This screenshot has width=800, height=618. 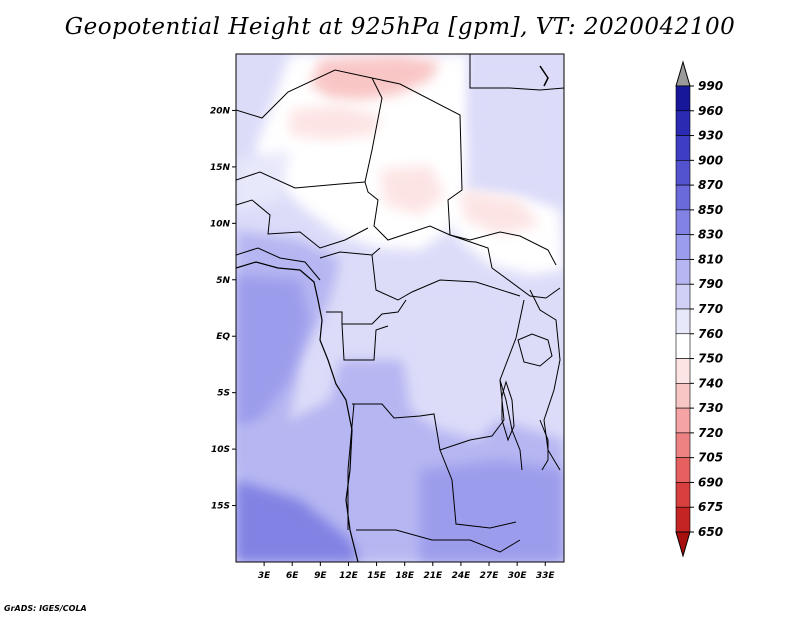 I want to click on lat-tick-label: 15N, so click(x=220, y=168).